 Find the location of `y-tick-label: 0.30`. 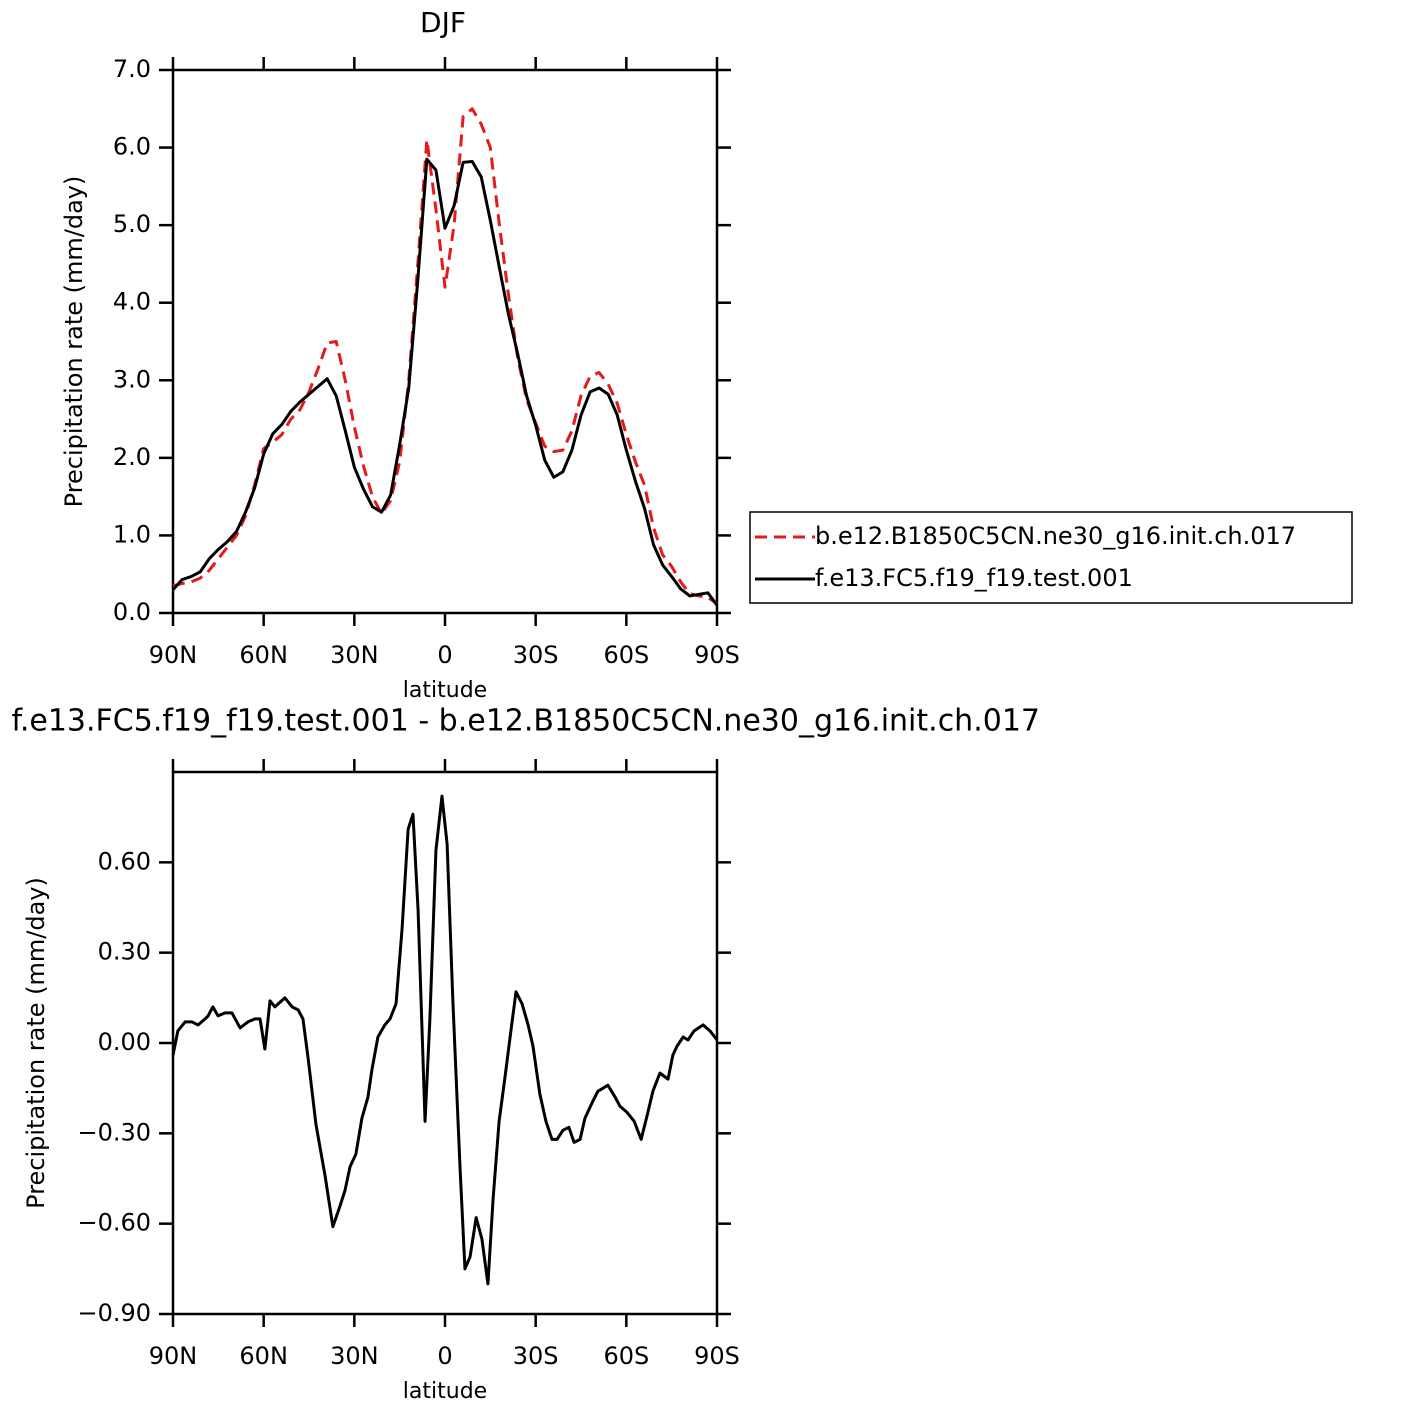

y-tick-label: 0.30 is located at coordinates (124, 952).